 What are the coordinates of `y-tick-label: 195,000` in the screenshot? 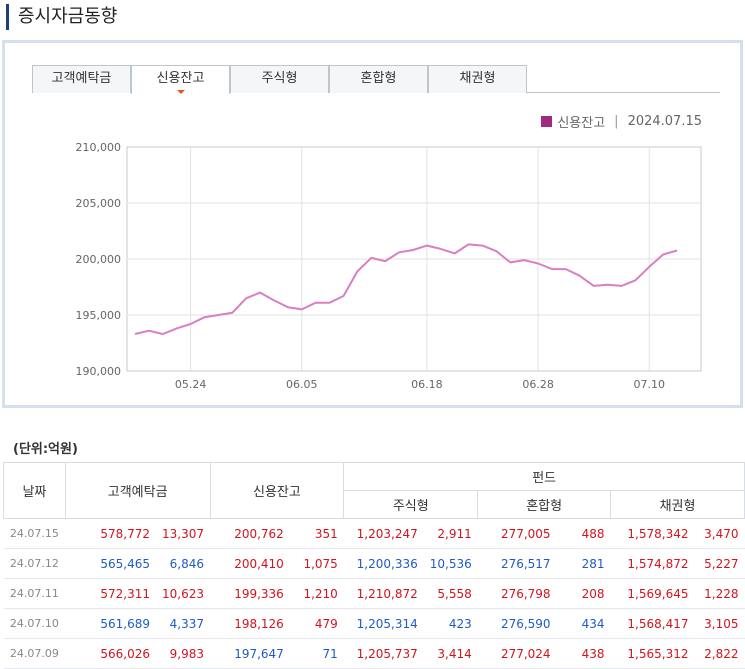 It's located at (99, 315).